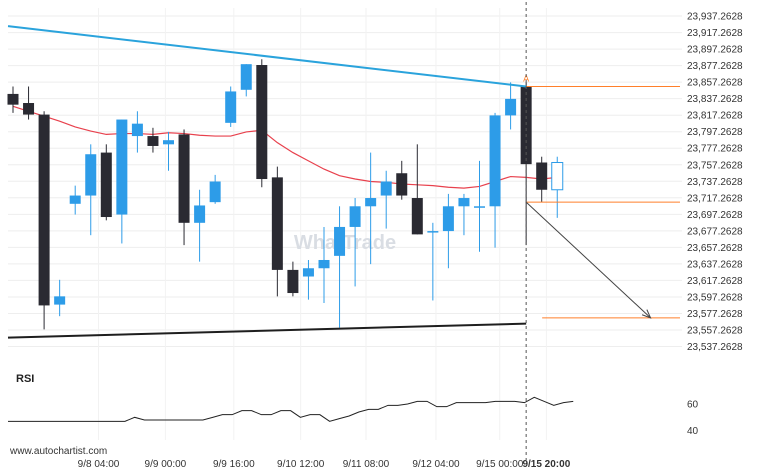  What do you see at coordinates (715, 314) in the screenshot?
I see `price-tick-label: 23,577.2628` at bounding box center [715, 314].